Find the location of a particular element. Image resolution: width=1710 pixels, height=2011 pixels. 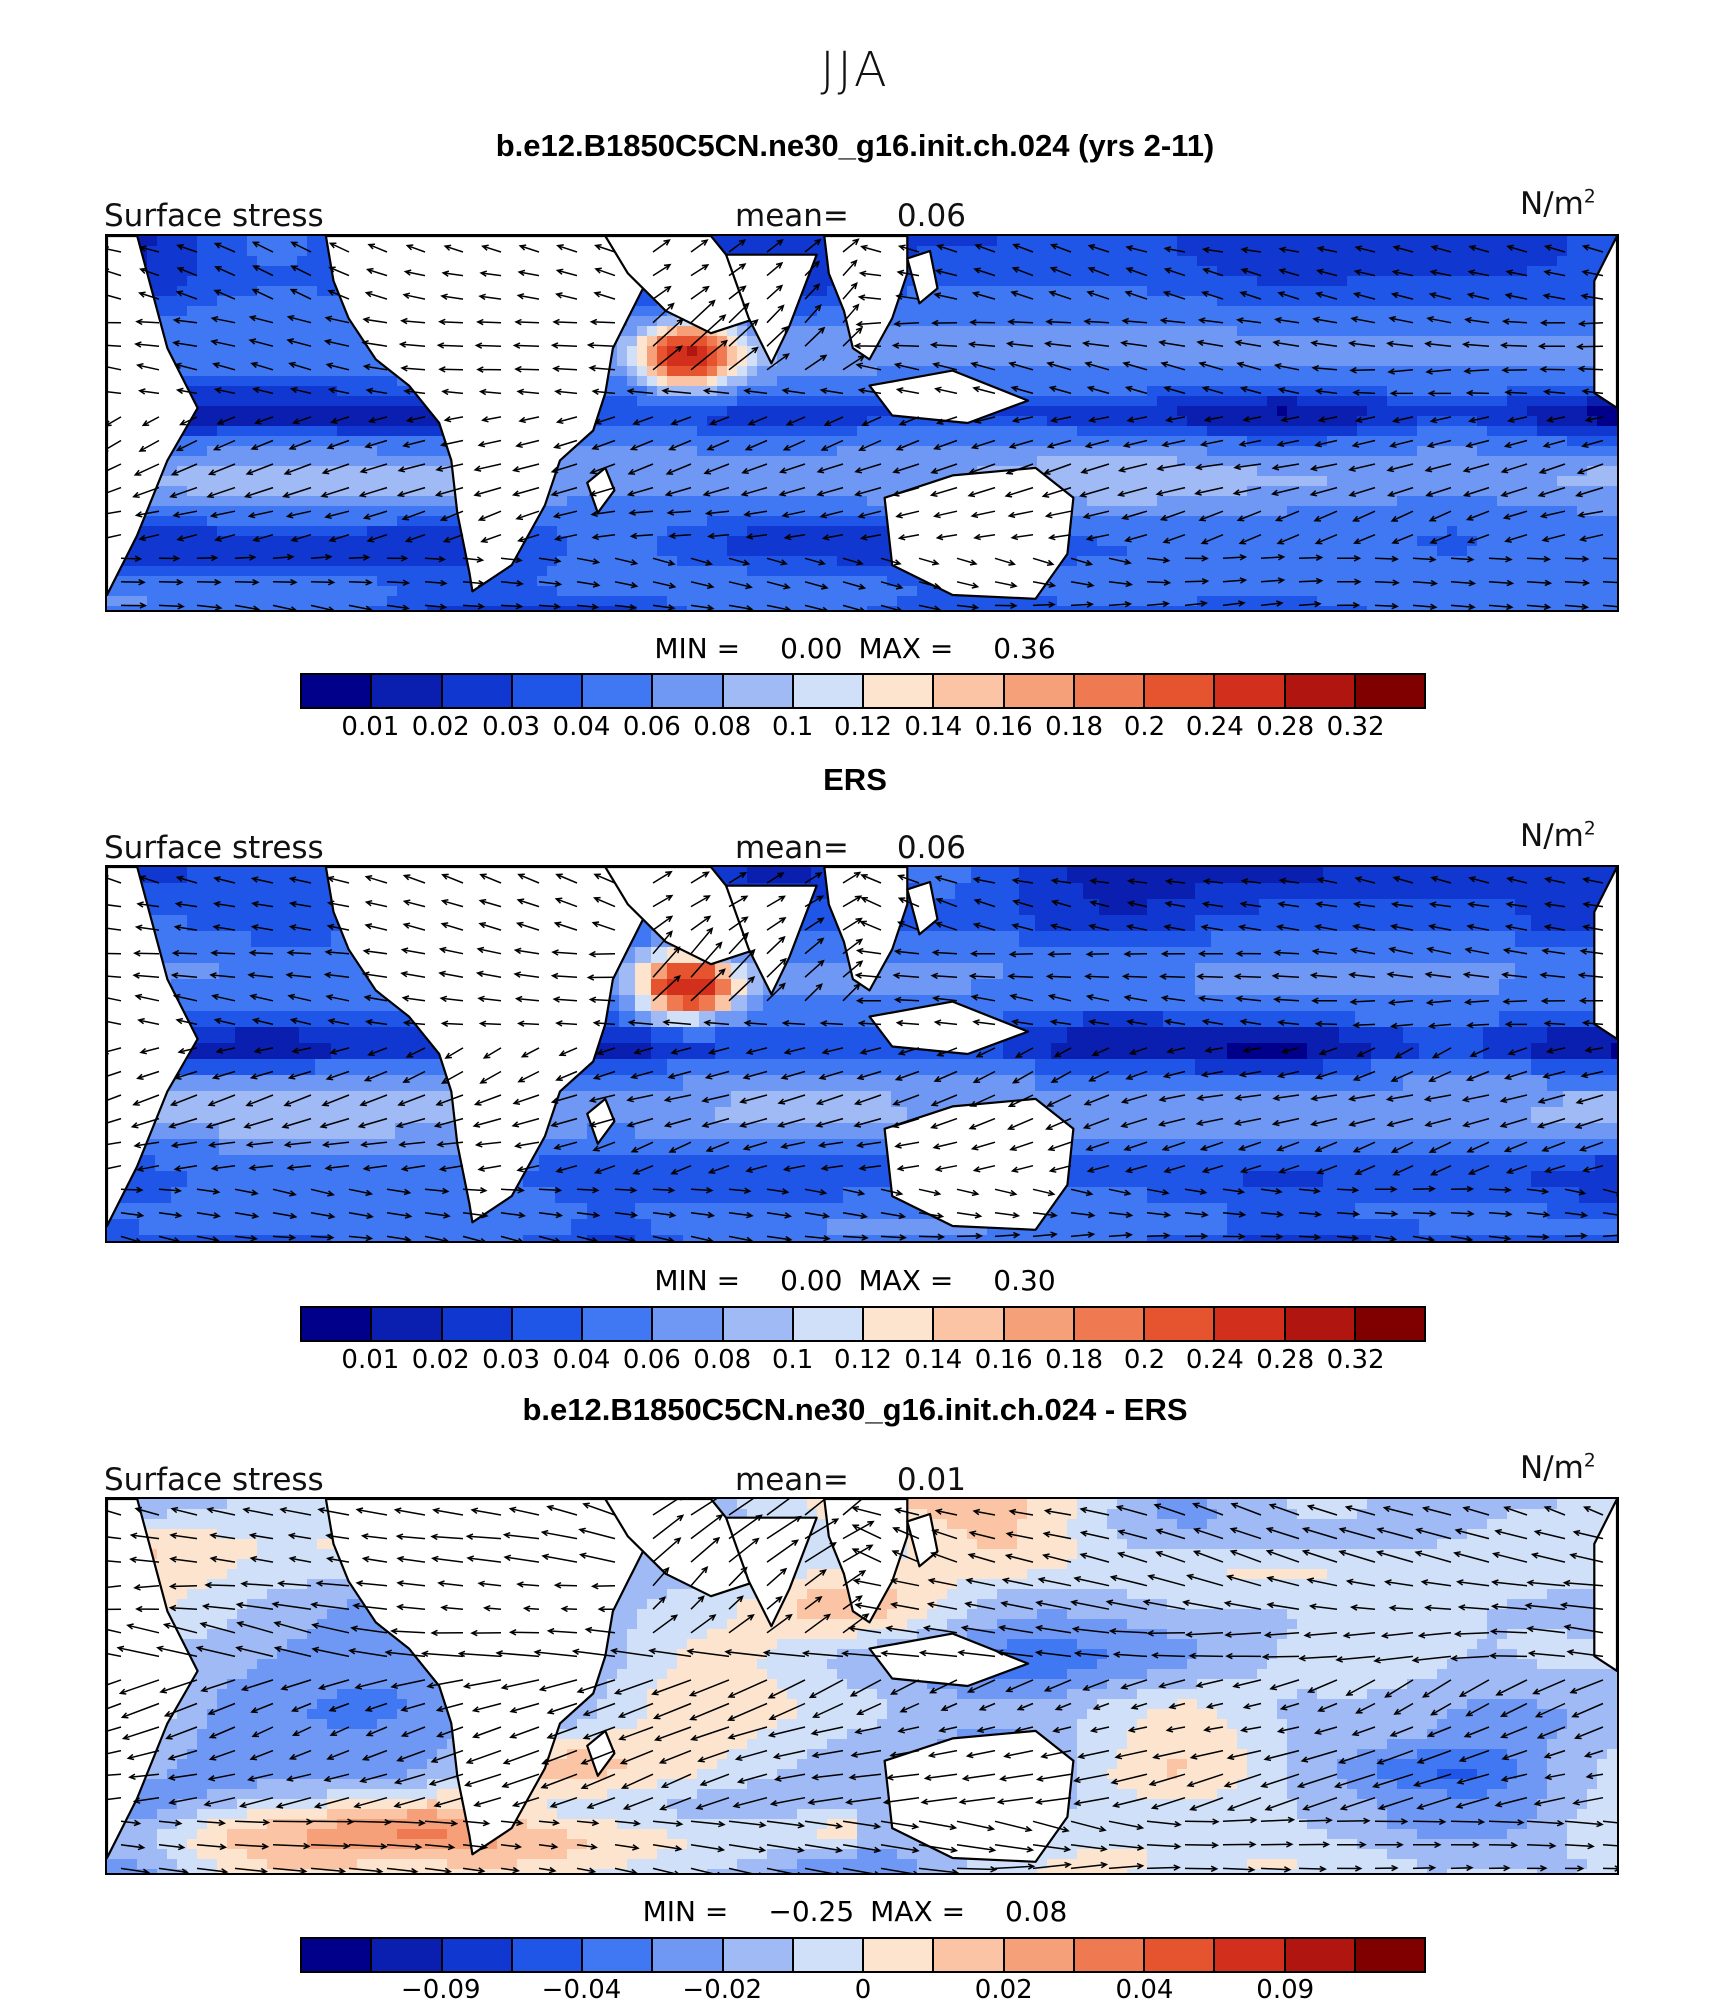

panel-2-colorbar-tick: 0.04 is located at coordinates (581, 1360).